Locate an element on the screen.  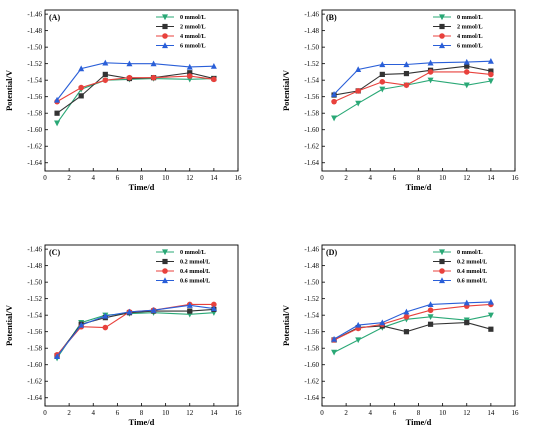
y-tick-label: -1.56 is located at coordinates (311, 97).